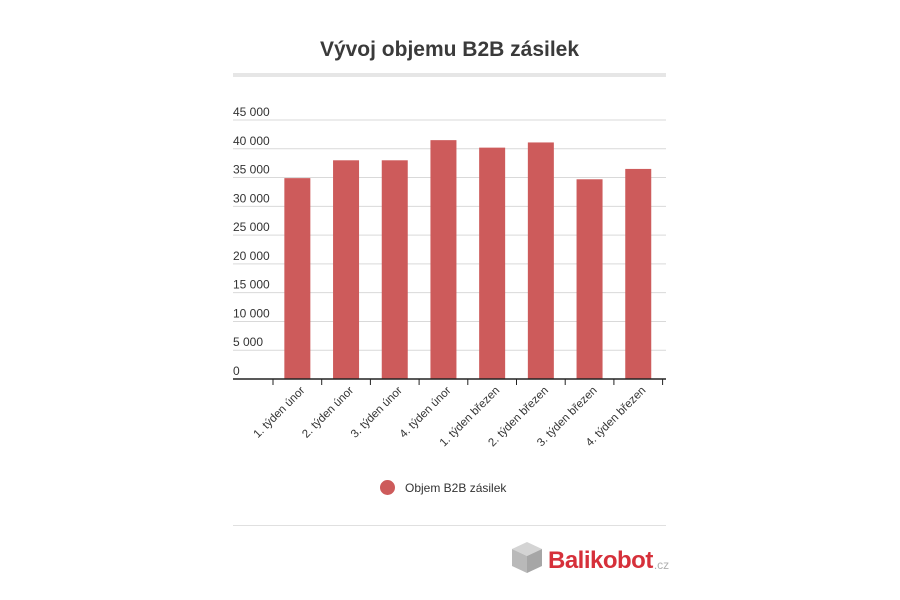 Image resolution: width=900 pixels, height=600 pixels. Describe the element at coordinates (600, 560) in the screenshot. I see `logo-text: Balikobot` at that location.